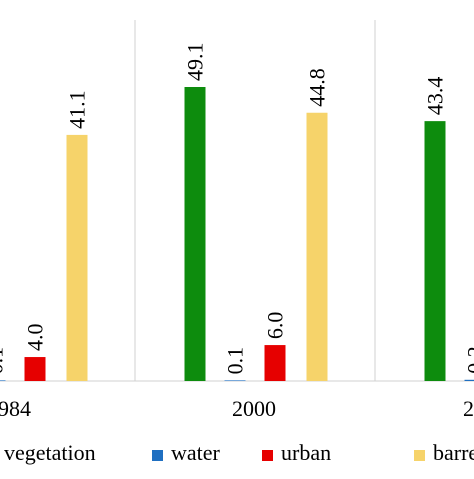  Describe the element at coordinates (50, 452) in the screenshot. I see `legend-label: vegetation` at that location.